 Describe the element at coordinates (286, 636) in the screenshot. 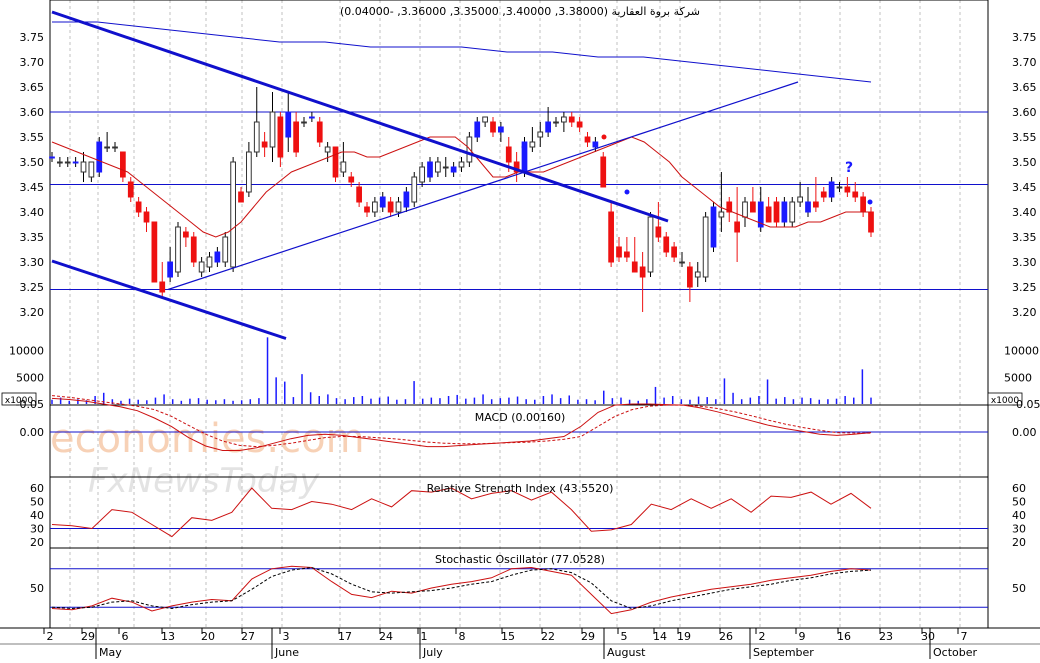

I see `x-day-label: 3` at that location.